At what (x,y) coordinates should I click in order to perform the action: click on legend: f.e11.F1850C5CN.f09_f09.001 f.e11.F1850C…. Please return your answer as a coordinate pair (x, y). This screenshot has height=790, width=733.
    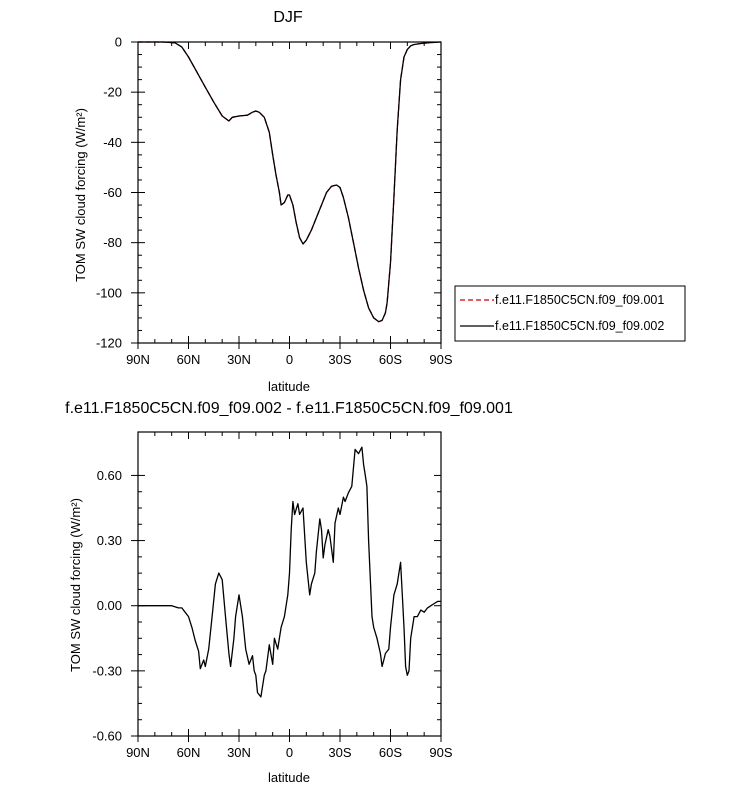
    Looking at the image, I should click on (570, 313).